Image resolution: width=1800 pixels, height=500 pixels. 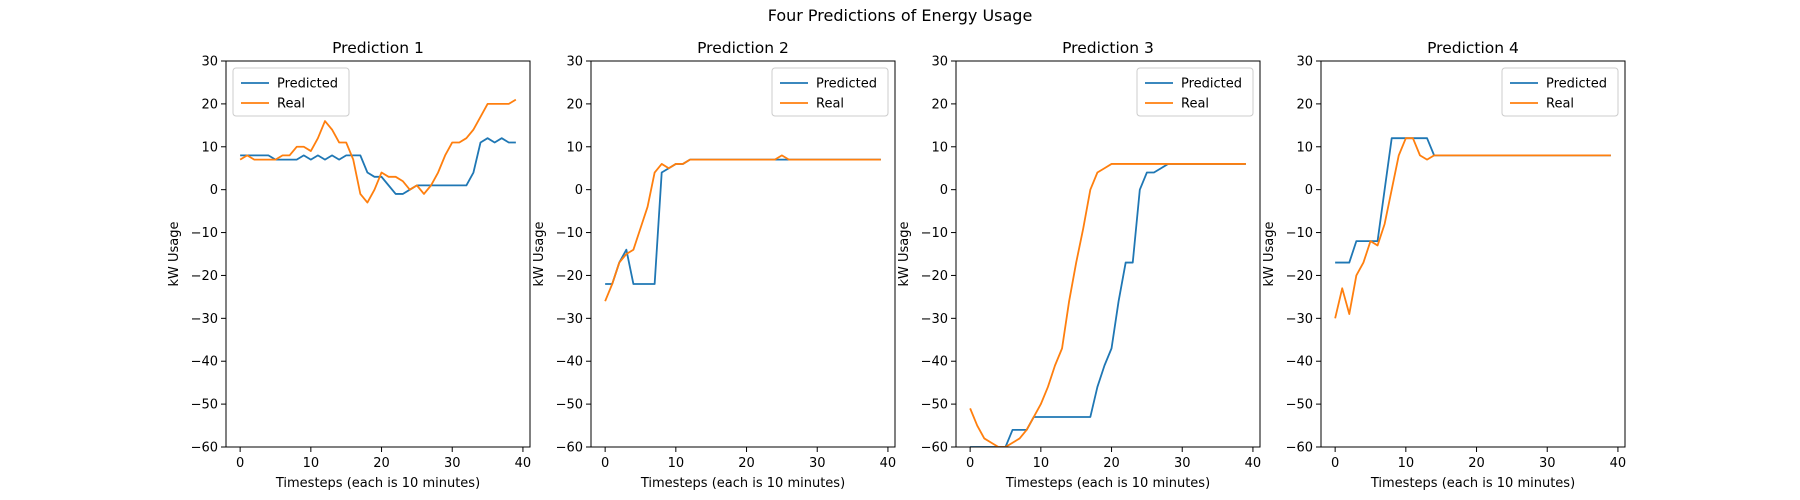 I want to click on figure-title: Four Predictions of Energy Usage, so click(x=900, y=15).